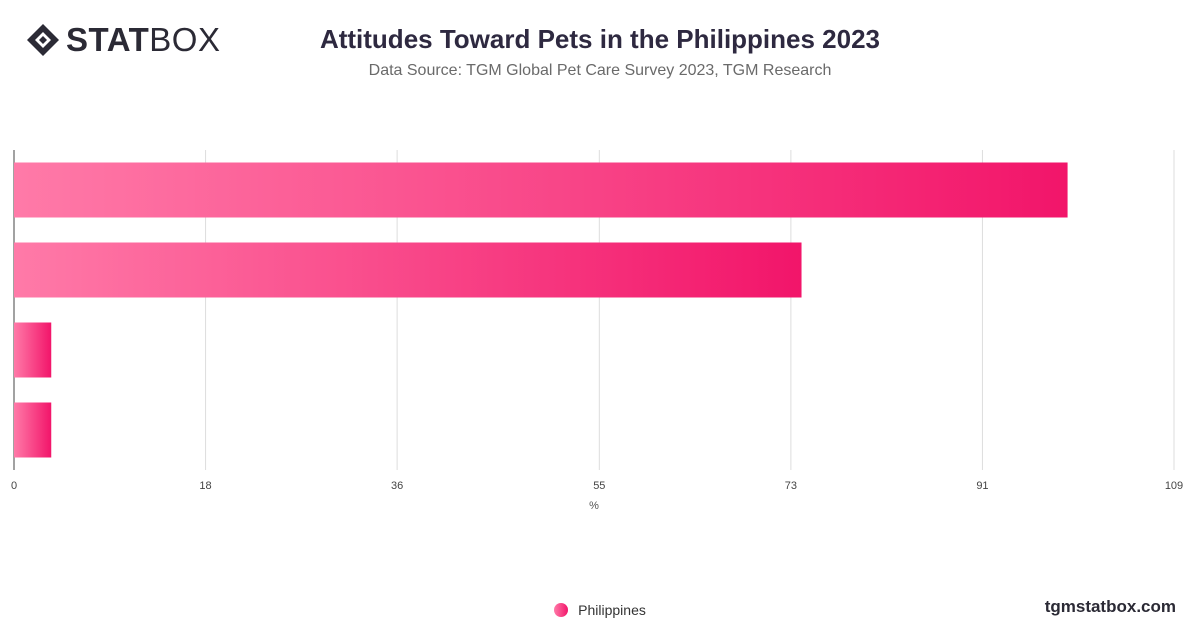 The image size is (1200, 628). What do you see at coordinates (1174, 486) in the screenshot?
I see `x-tick-label: 109` at bounding box center [1174, 486].